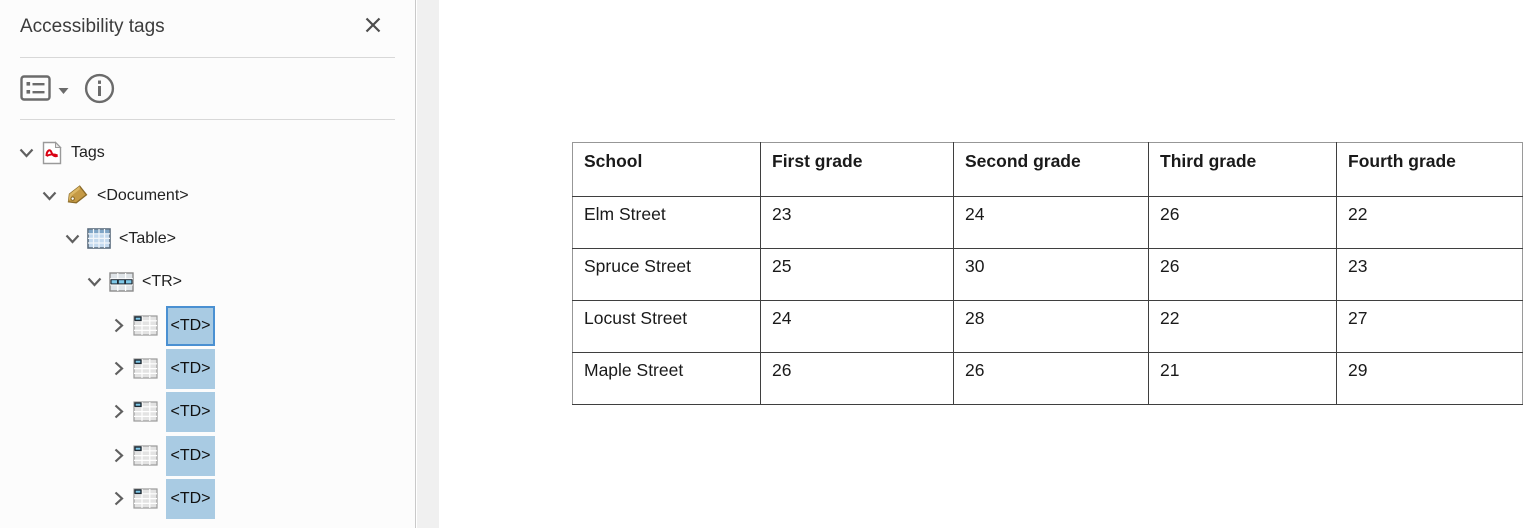  Describe the element at coordinates (666, 378) in the screenshot. I see `table-cell: Maple Street` at that location.